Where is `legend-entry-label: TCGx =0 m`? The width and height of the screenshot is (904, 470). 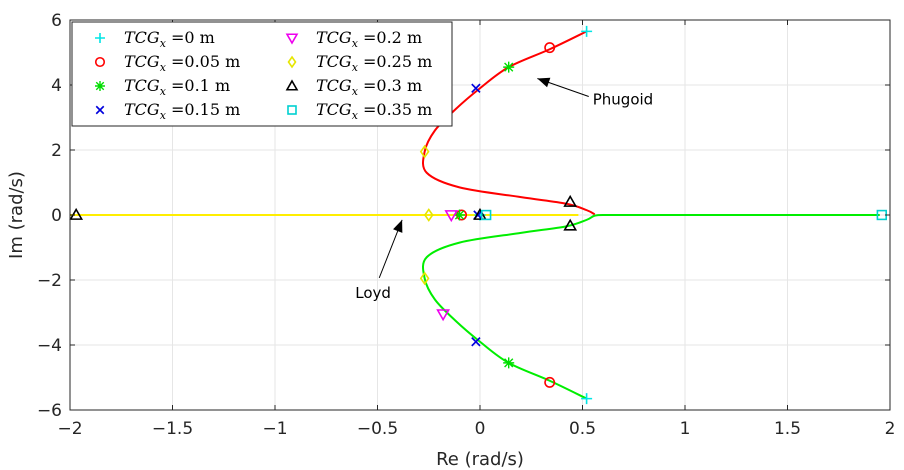
legend-entry-label: TCGx =0 m is located at coordinates (169, 39).